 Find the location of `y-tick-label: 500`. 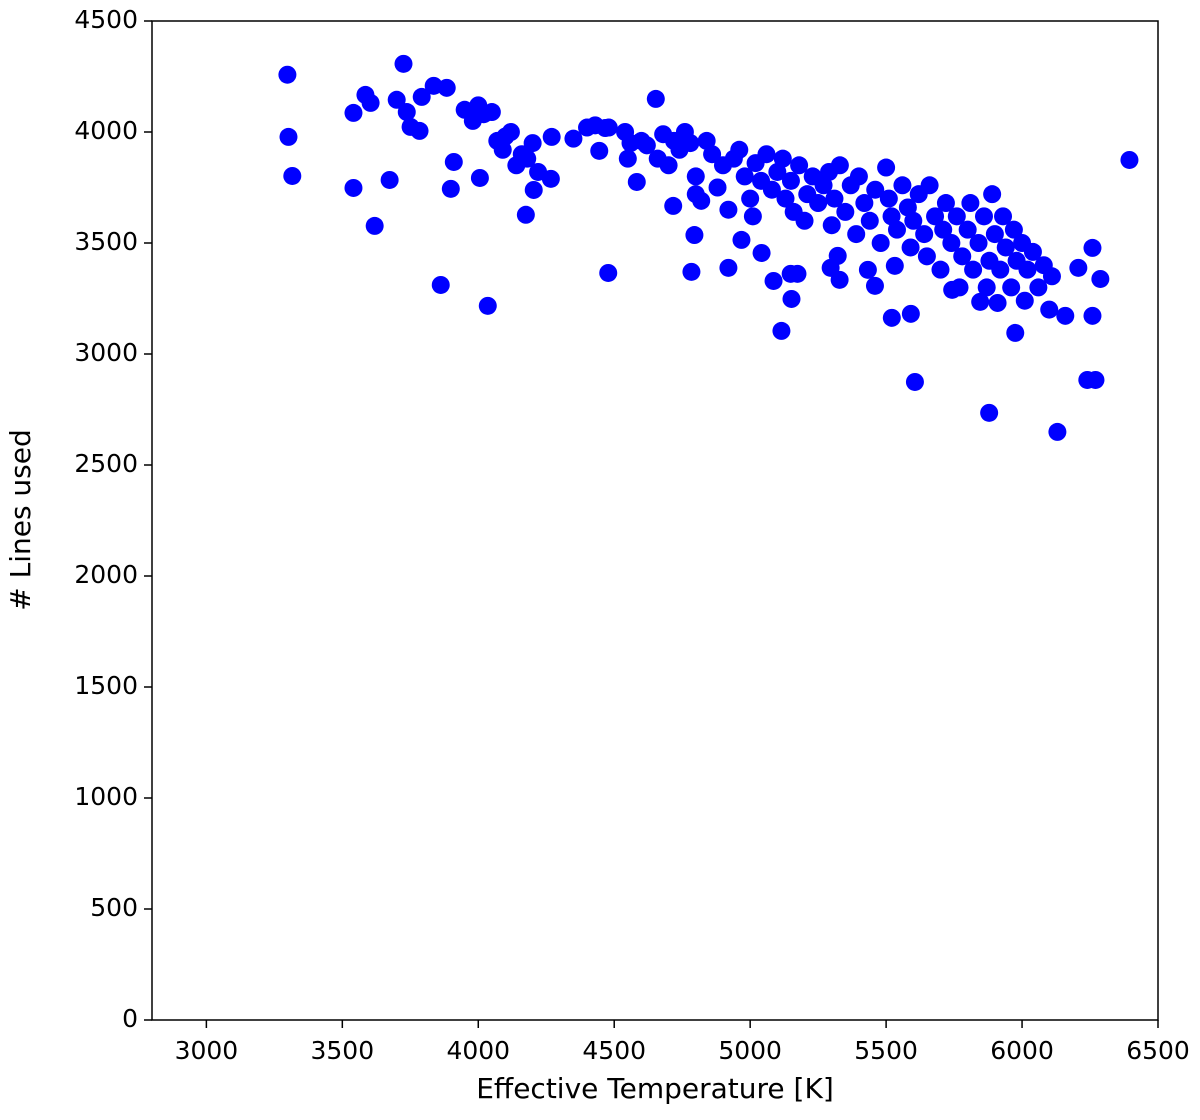

y-tick-label: 500 is located at coordinates (114, 907).